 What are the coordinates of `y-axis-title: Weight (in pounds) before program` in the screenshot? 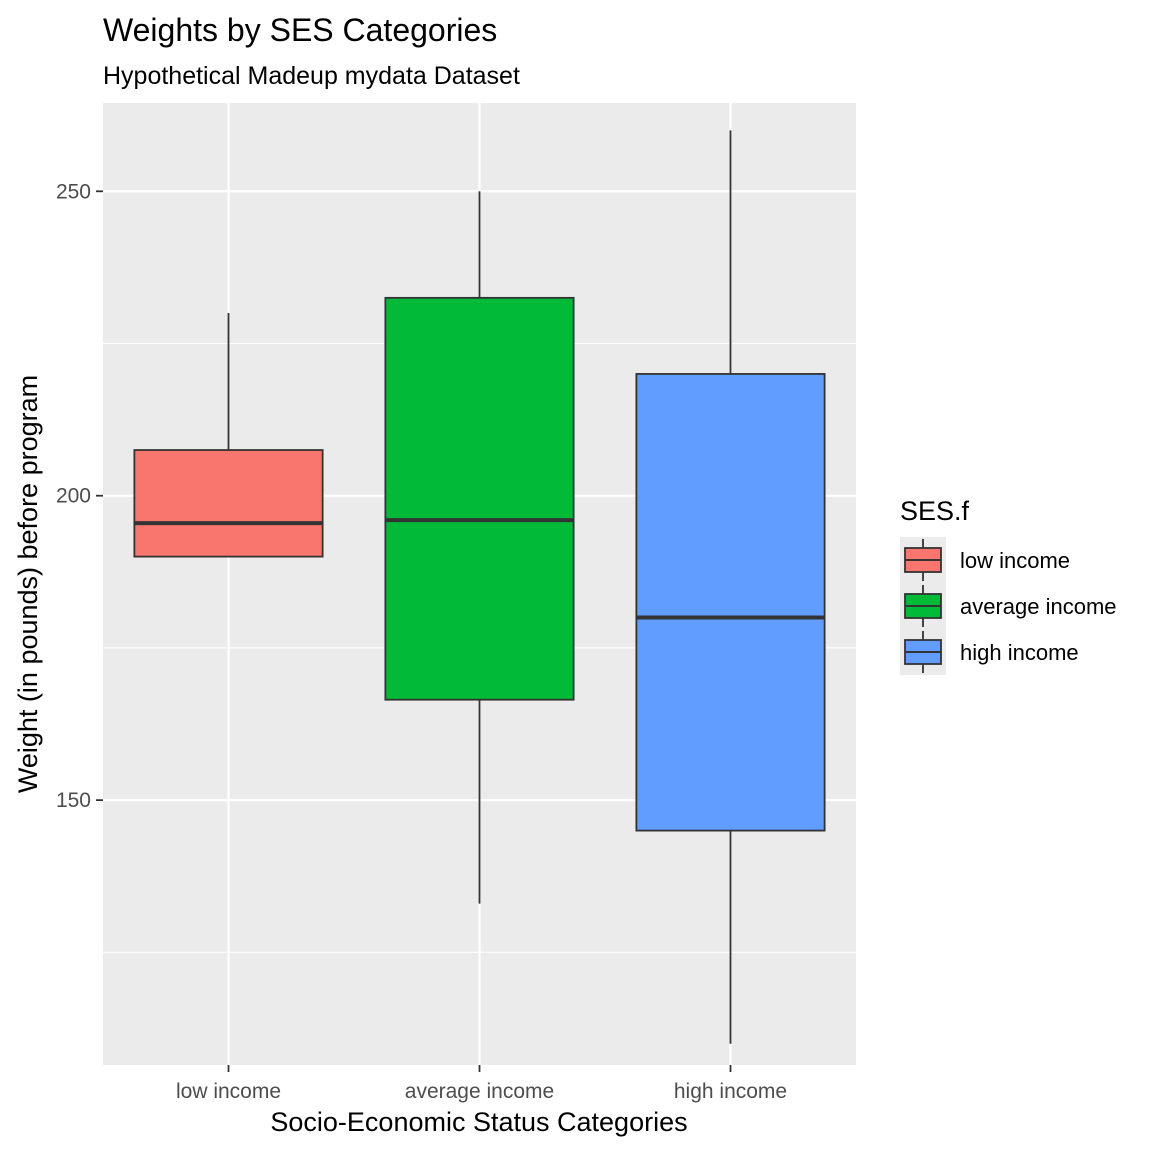 It's located at (28, 584).